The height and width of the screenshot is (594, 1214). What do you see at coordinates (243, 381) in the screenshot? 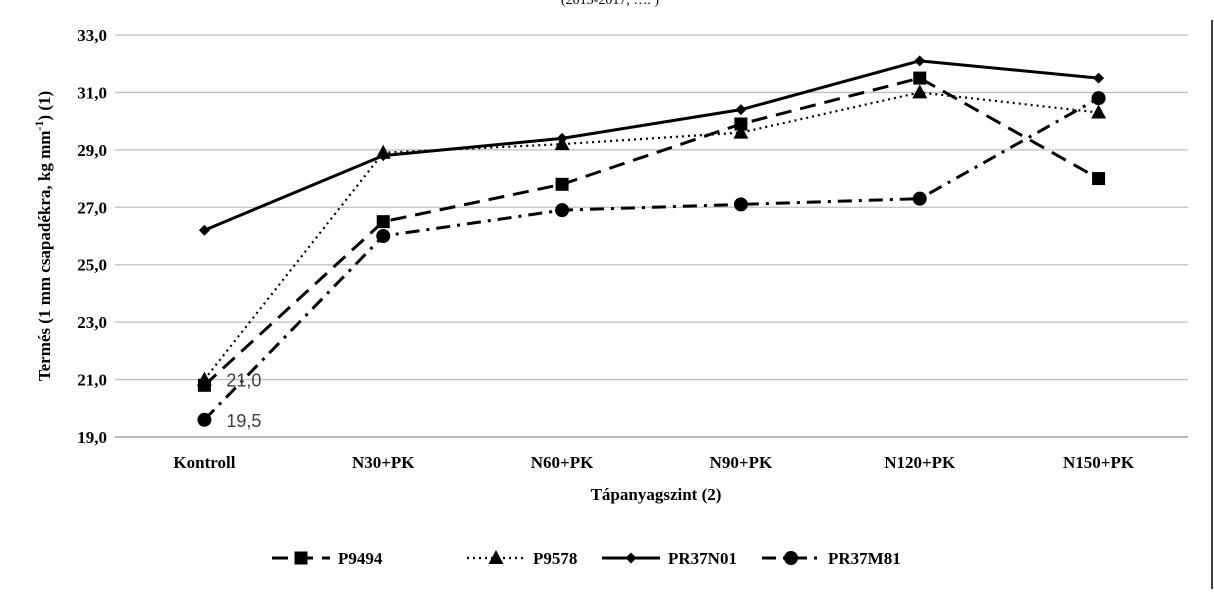
I see `data-label: 21,0` at bounding box center [243, 381].